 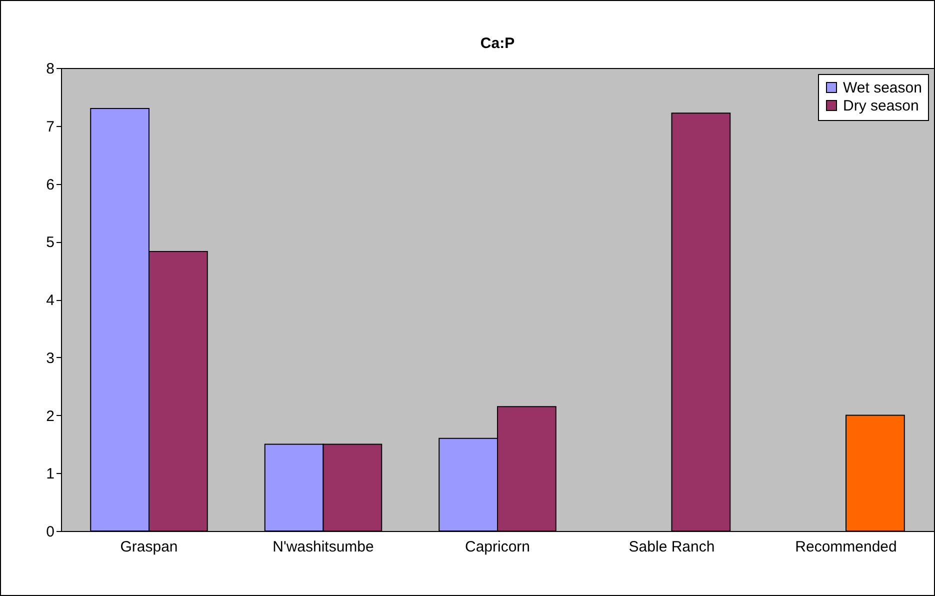 What do you see at coordinates (881, 106) in the screenshot?
I see `legend-label: Dry season` at bounding box center [881, 106].